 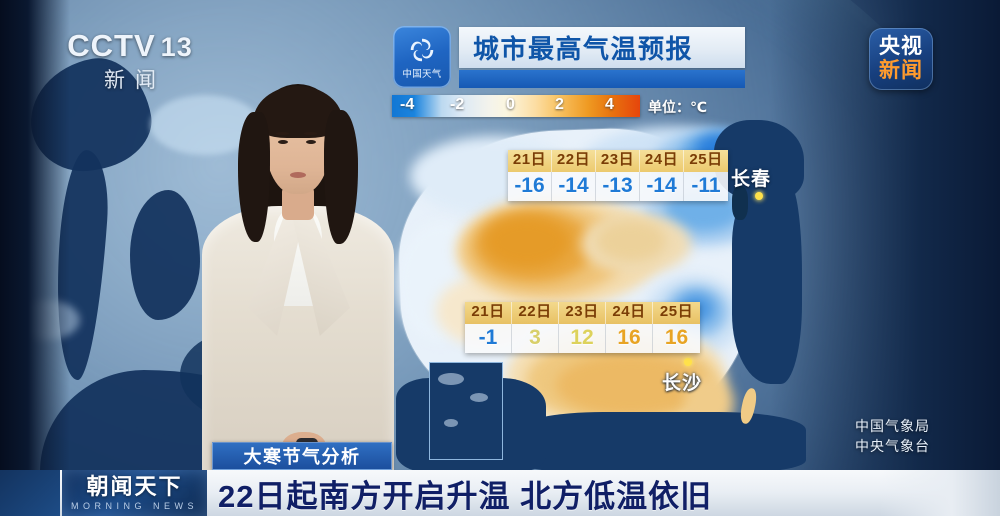 I want to click on landmass-shape, so click(x=165, y=255).